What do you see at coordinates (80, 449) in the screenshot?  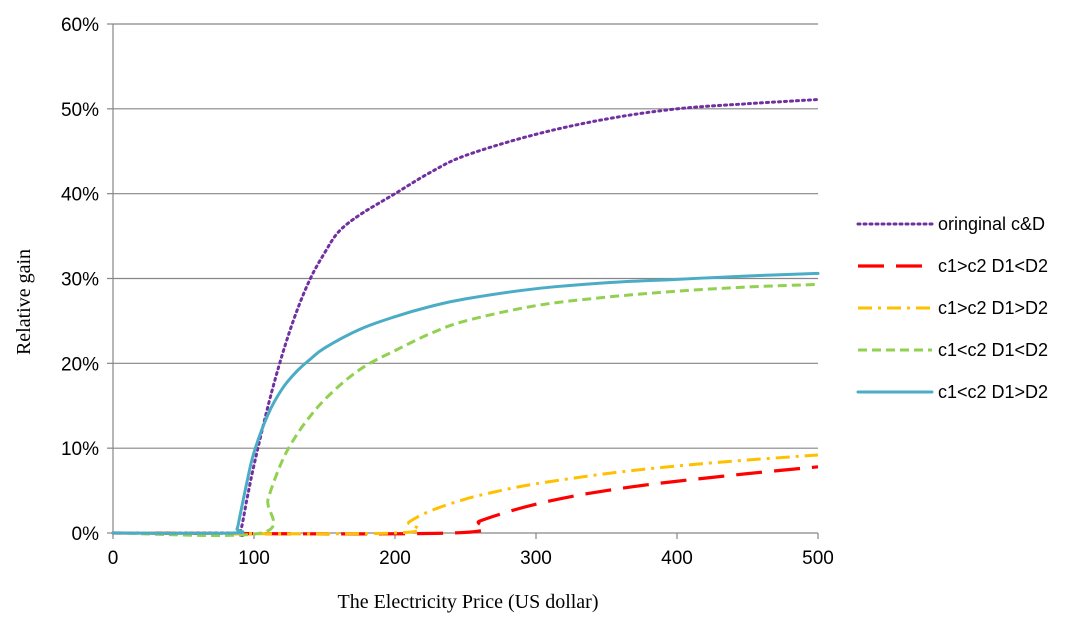 I see `y-tick-label: 10%` at bounding box center [80, 449].